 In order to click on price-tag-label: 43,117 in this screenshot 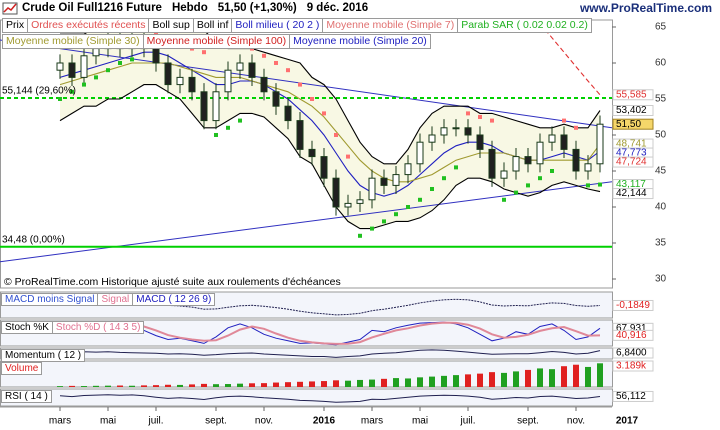, I will do `click(631, 184)`.